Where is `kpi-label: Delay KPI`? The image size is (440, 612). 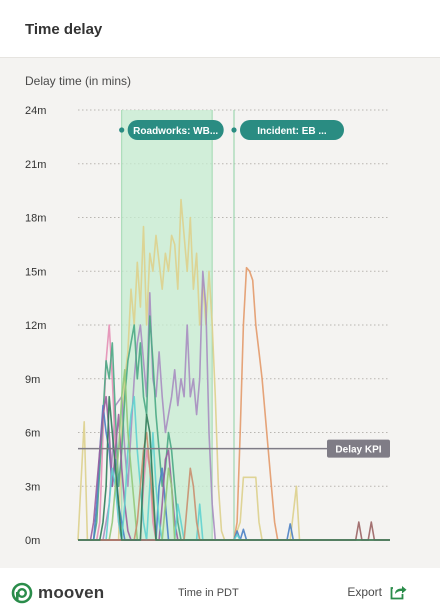
kpi-label: Delay KPI is located at coordinates (358, 450).